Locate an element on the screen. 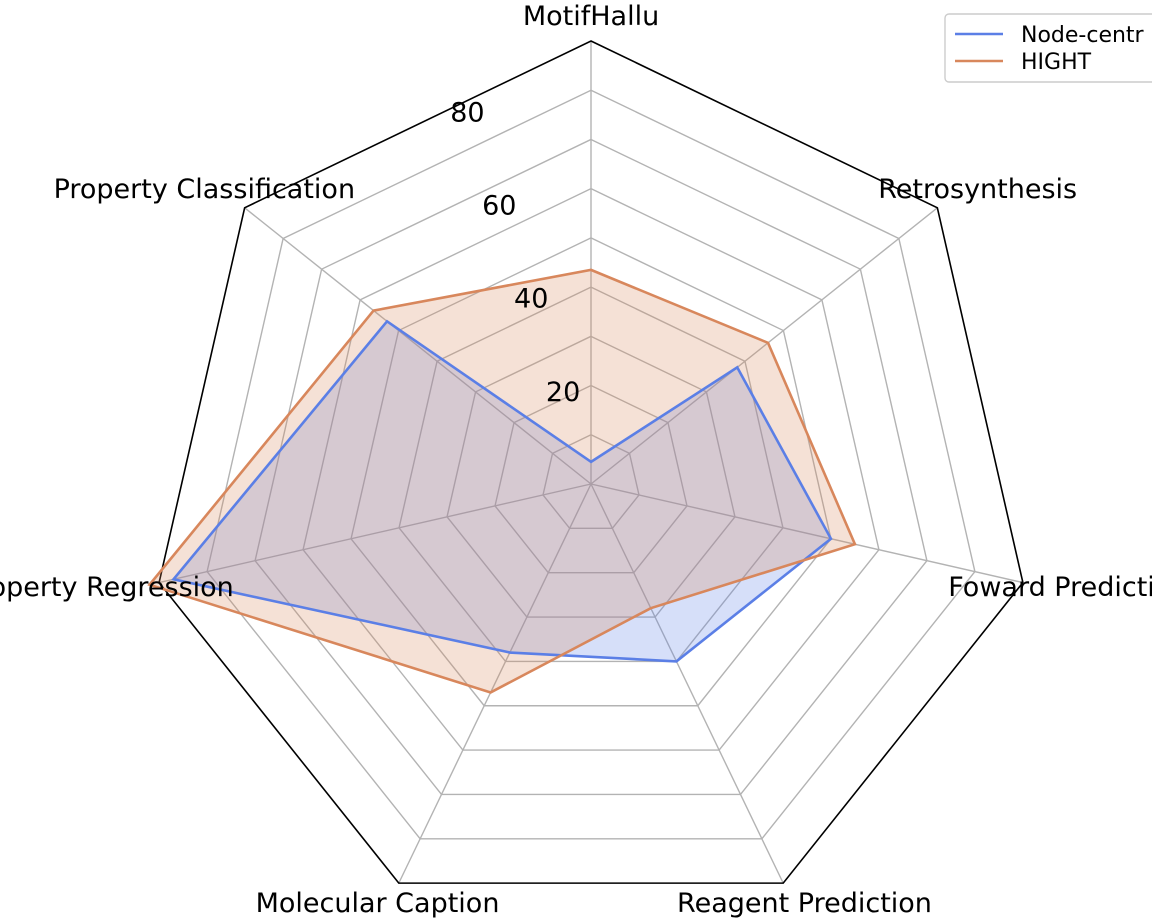 The height and width of the screenshot is (919, 1152). axis-label: Molecular Caption is located at coordinates (378, 903).